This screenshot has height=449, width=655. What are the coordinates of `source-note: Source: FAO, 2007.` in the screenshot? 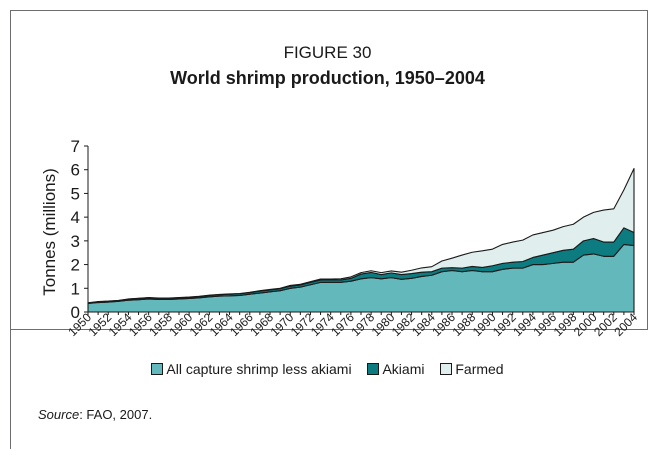 It's located at (95, 414).